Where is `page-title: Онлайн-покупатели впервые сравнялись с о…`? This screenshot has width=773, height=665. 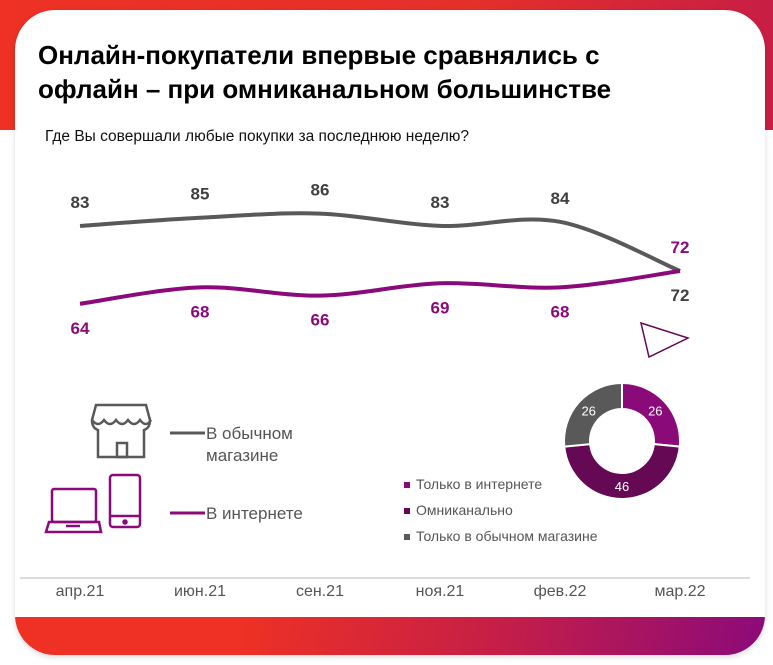 page-title: Онлайн-покупатели впервые сравнялись с о… is located at coordinates (388, 72).